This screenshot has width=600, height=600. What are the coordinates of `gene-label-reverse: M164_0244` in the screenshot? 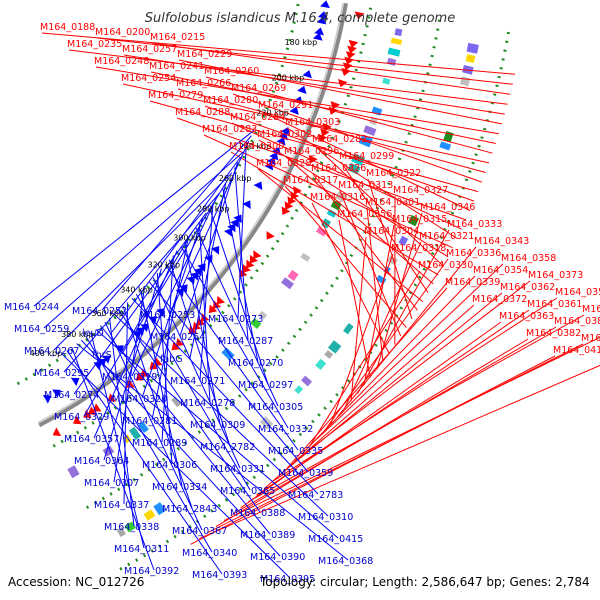 It's located at (31, 307).